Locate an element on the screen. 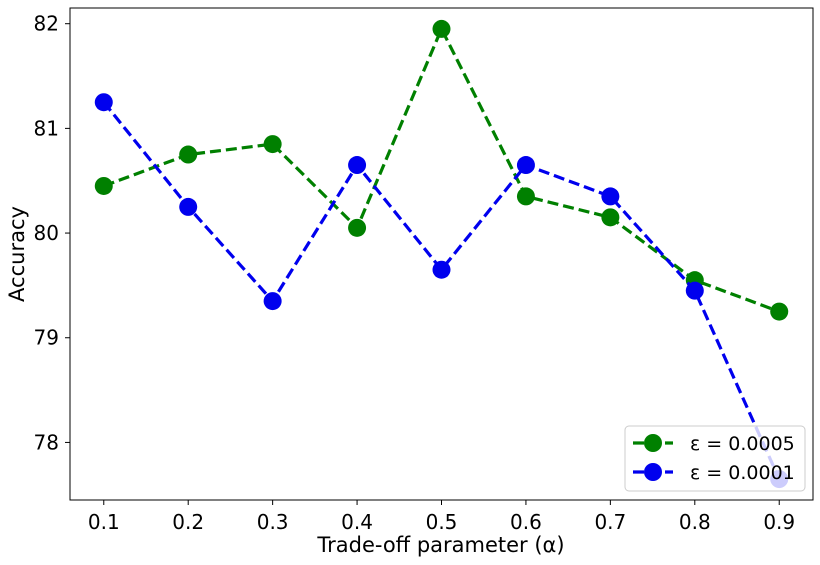 Image resolution: width=820 pixels, height=565 pixels. x-tick-label: 0.9 is located at coordinates (779, 522).